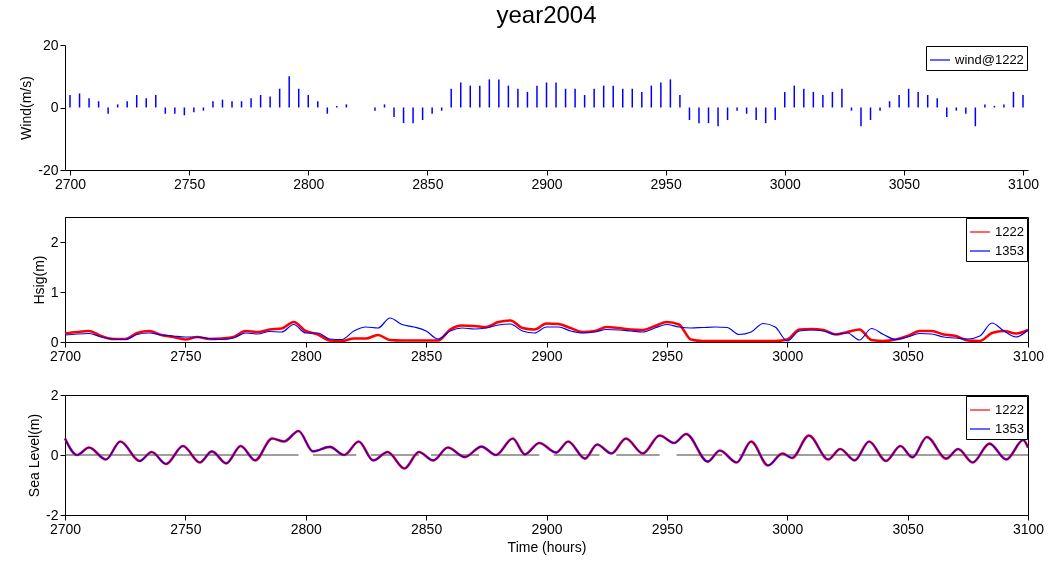 Image resolution: width=1049 pixels, height=562 pixels. What do you see at coordinates (989, 59) in the screenshot?
I see `legend-label: wind@1222` at bounding box center [989, 59].